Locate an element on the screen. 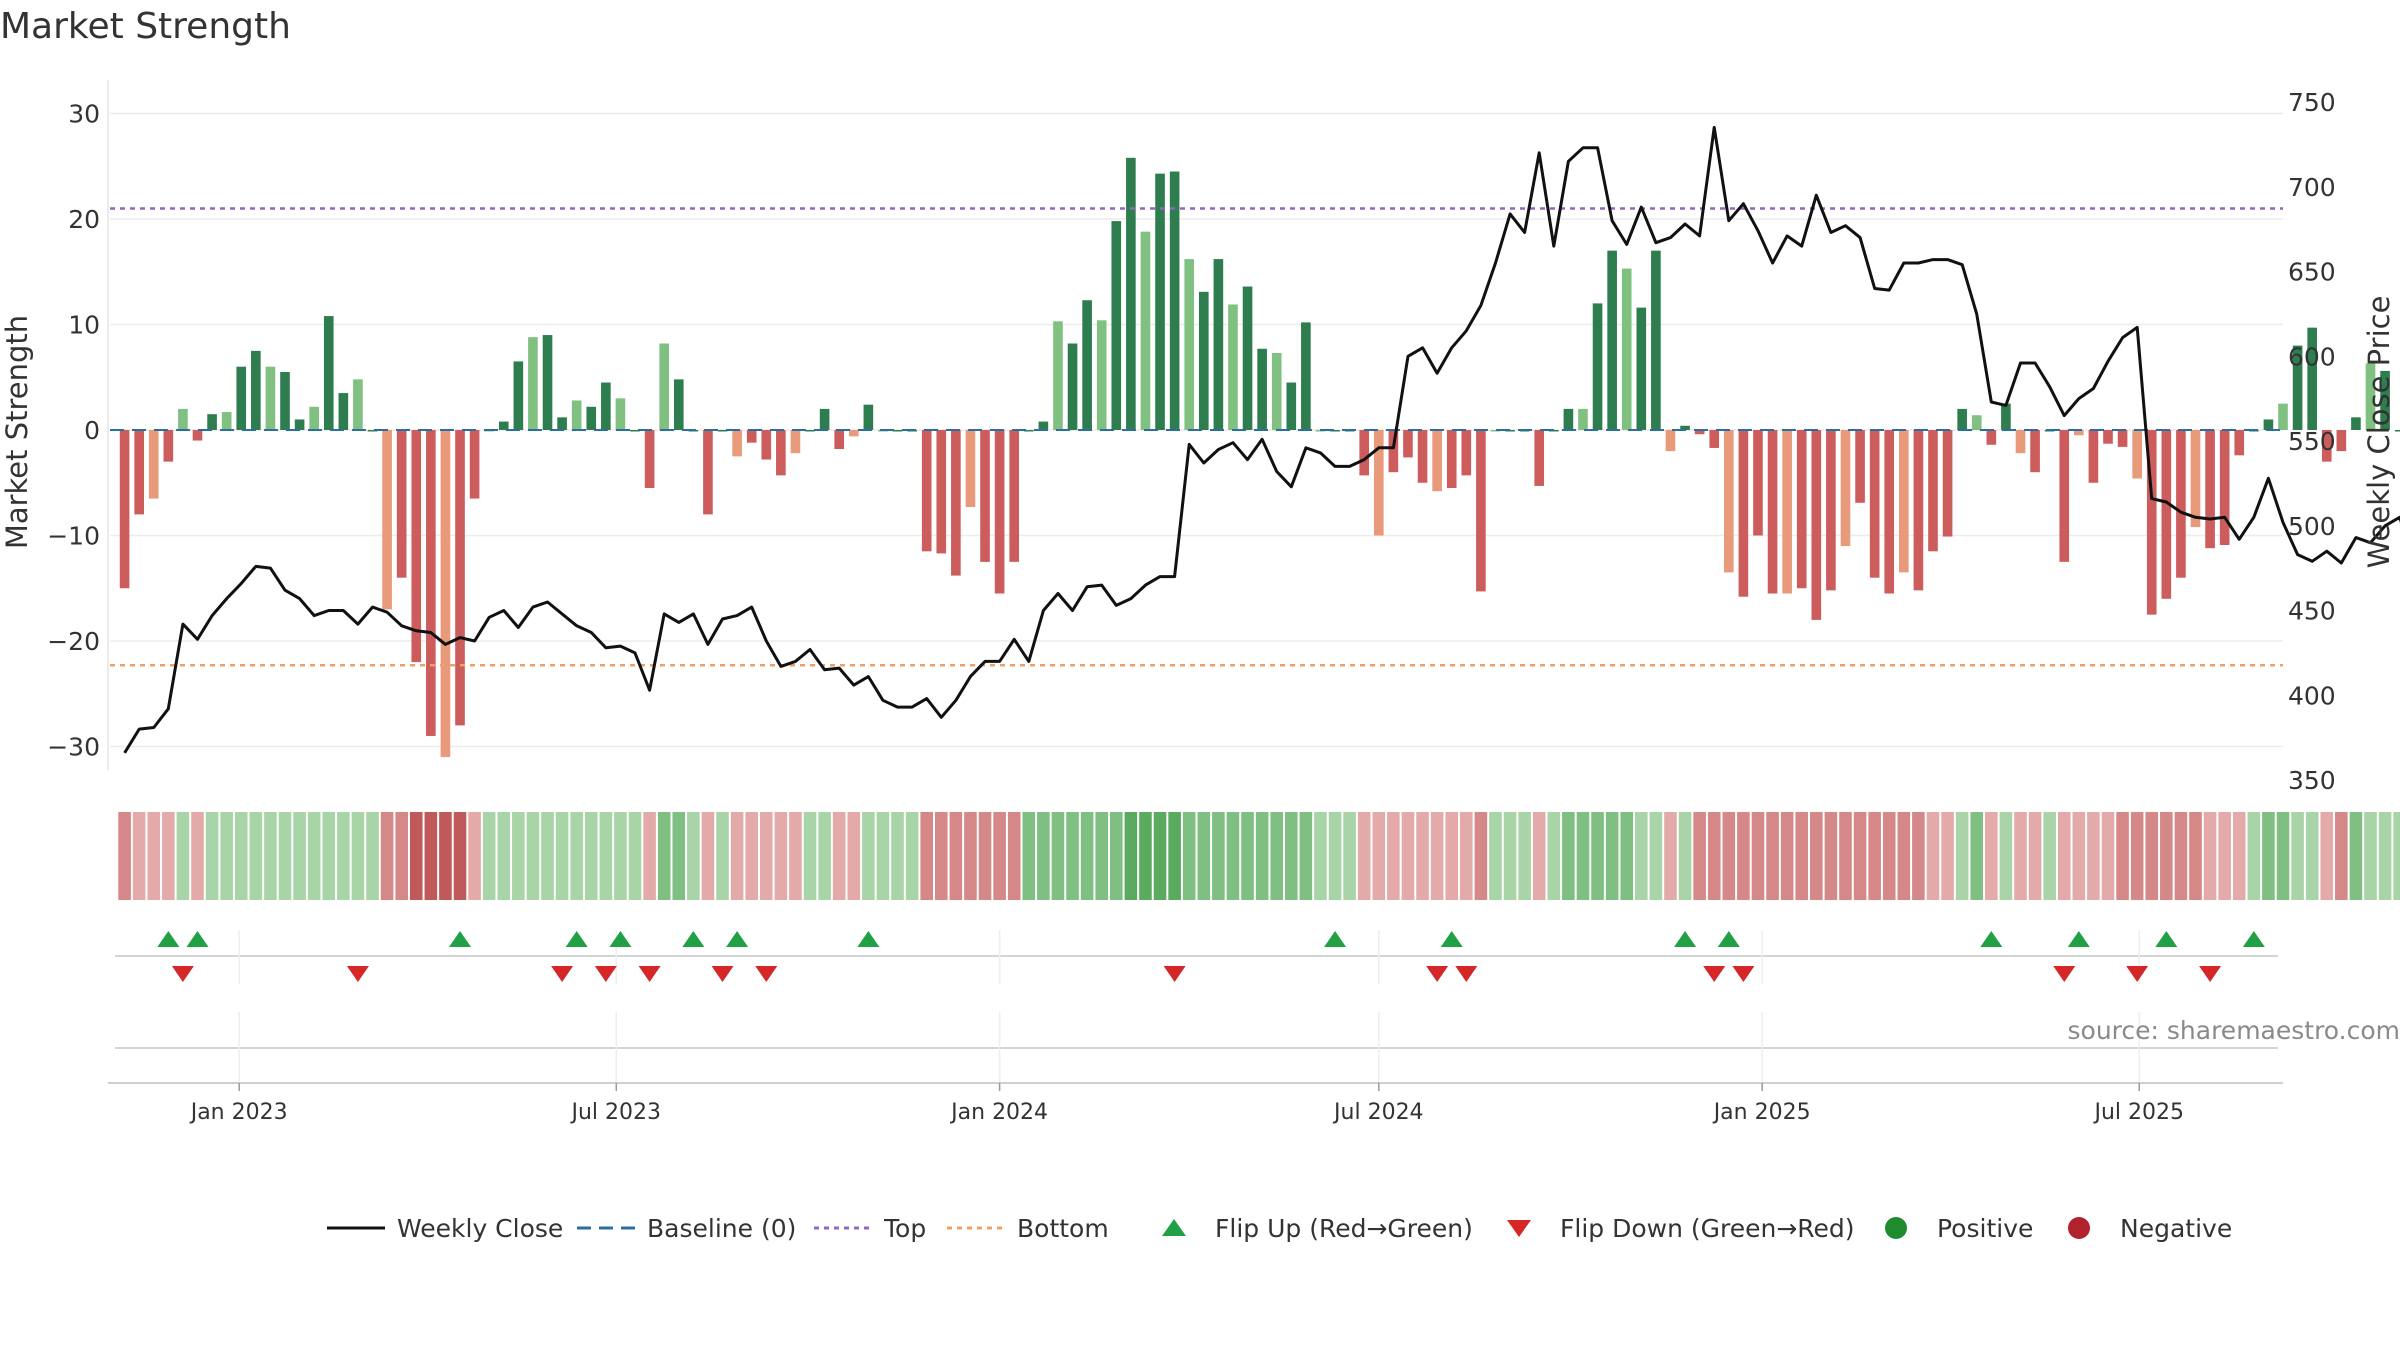 Image resolution: width=2400 pixels, height=1350 pixels. legend-item: Negative is located at coordinates (2140, 1228).